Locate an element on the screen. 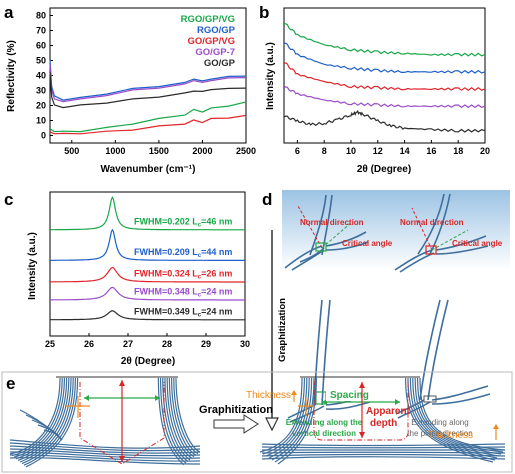  critical-line-right is located at coordinates (450, 240).